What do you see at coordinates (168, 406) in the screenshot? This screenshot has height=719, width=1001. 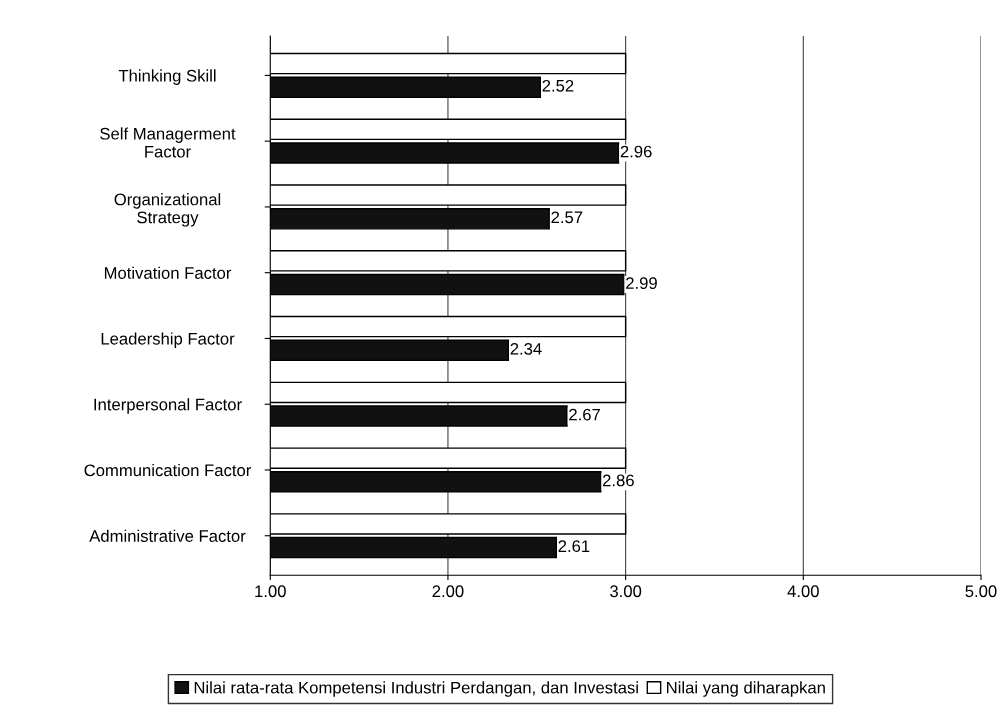 I see `y-tick-label: Interpersonal Factor` at bounding box center [168, 406].